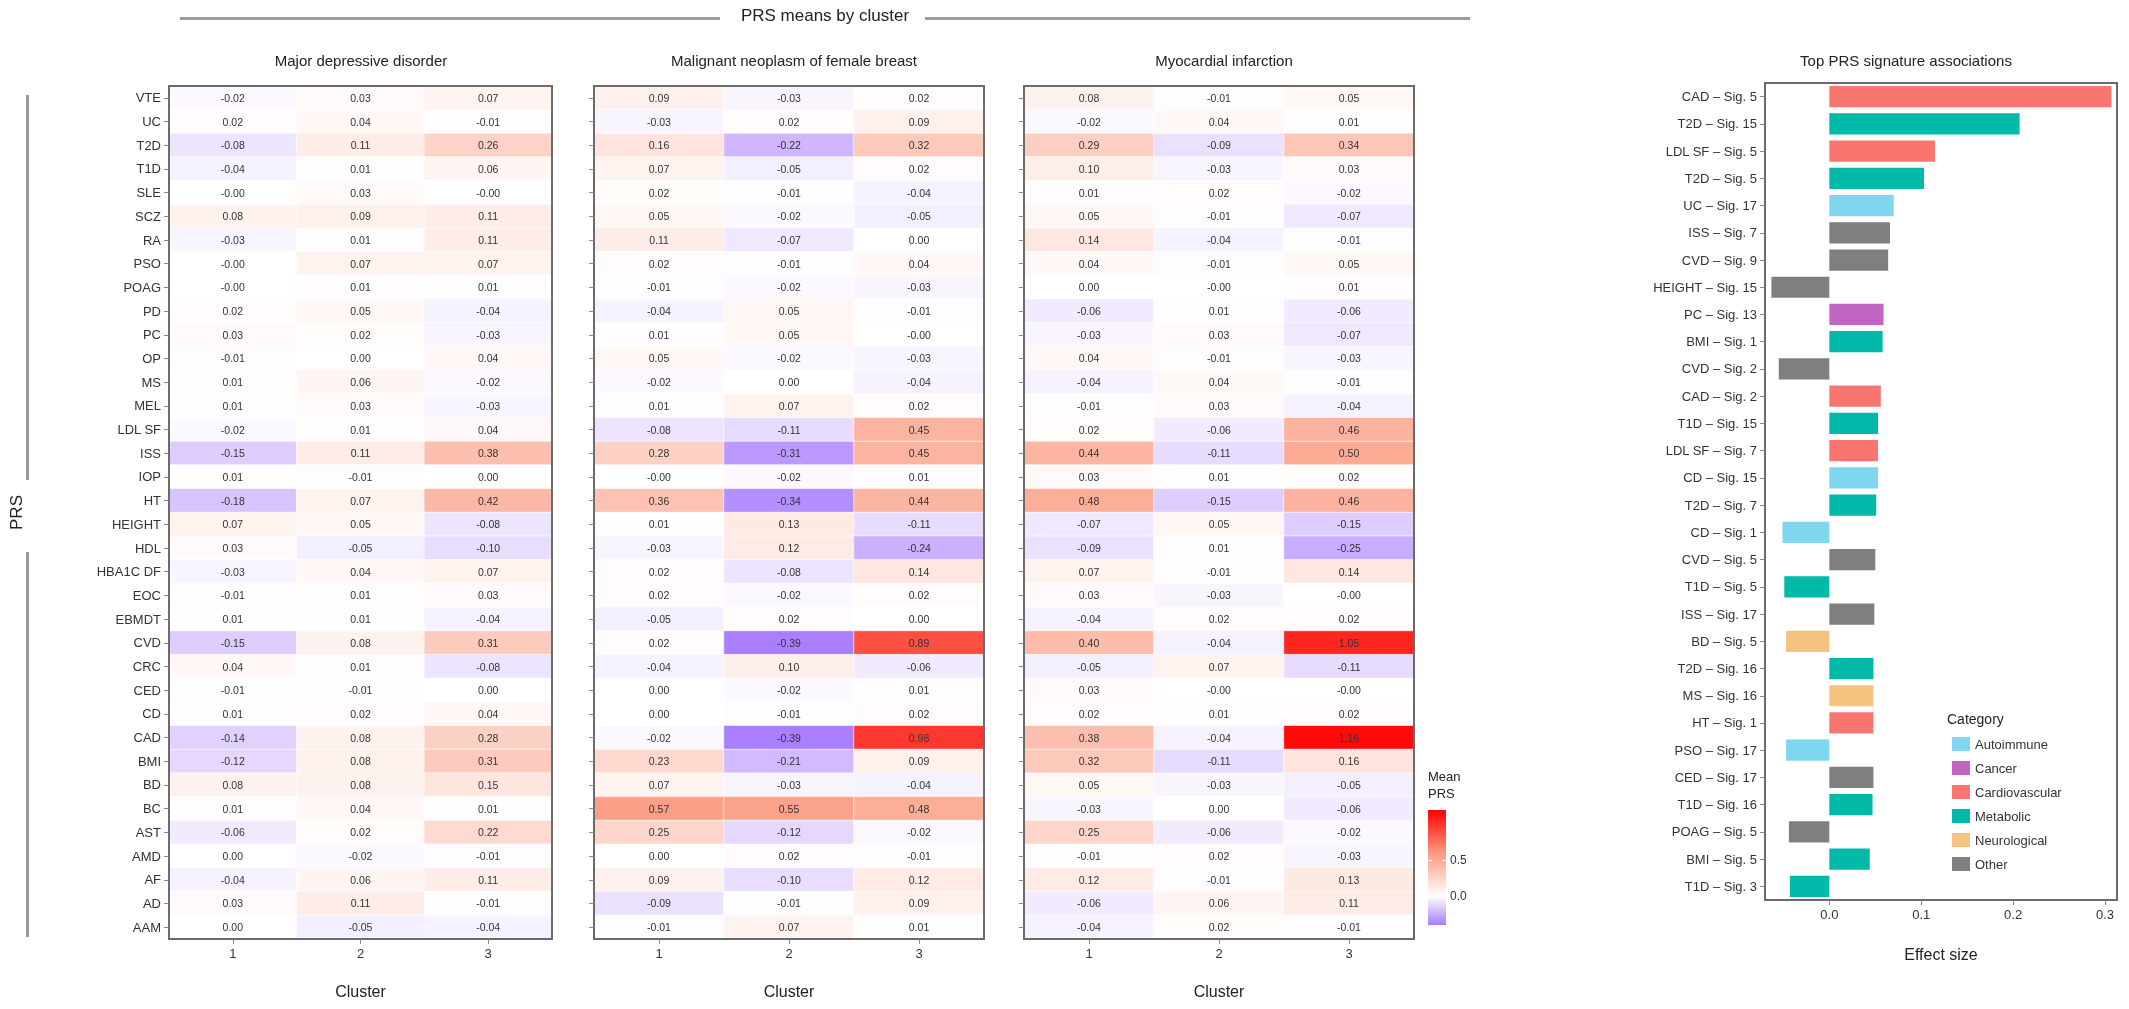  I want to click on y-tick-label: UC, so click(151, 122).